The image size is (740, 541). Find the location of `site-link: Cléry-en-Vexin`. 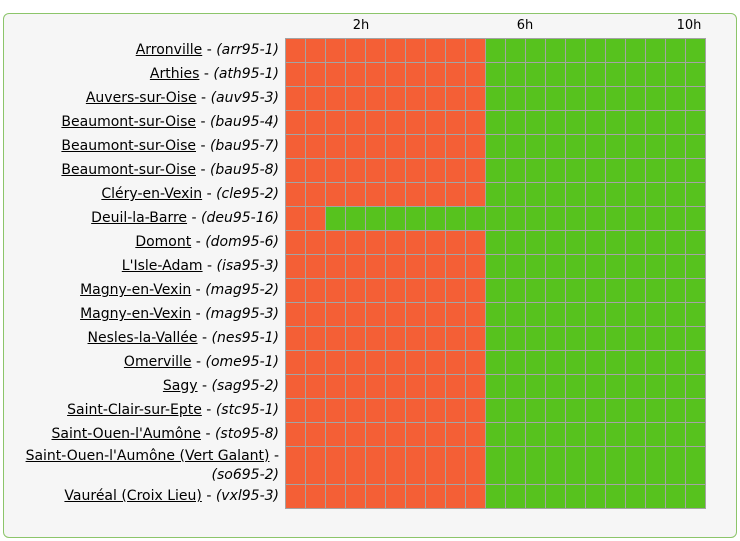

site-link: Cléry-en-Vexin is located at coordinates (152, 194).